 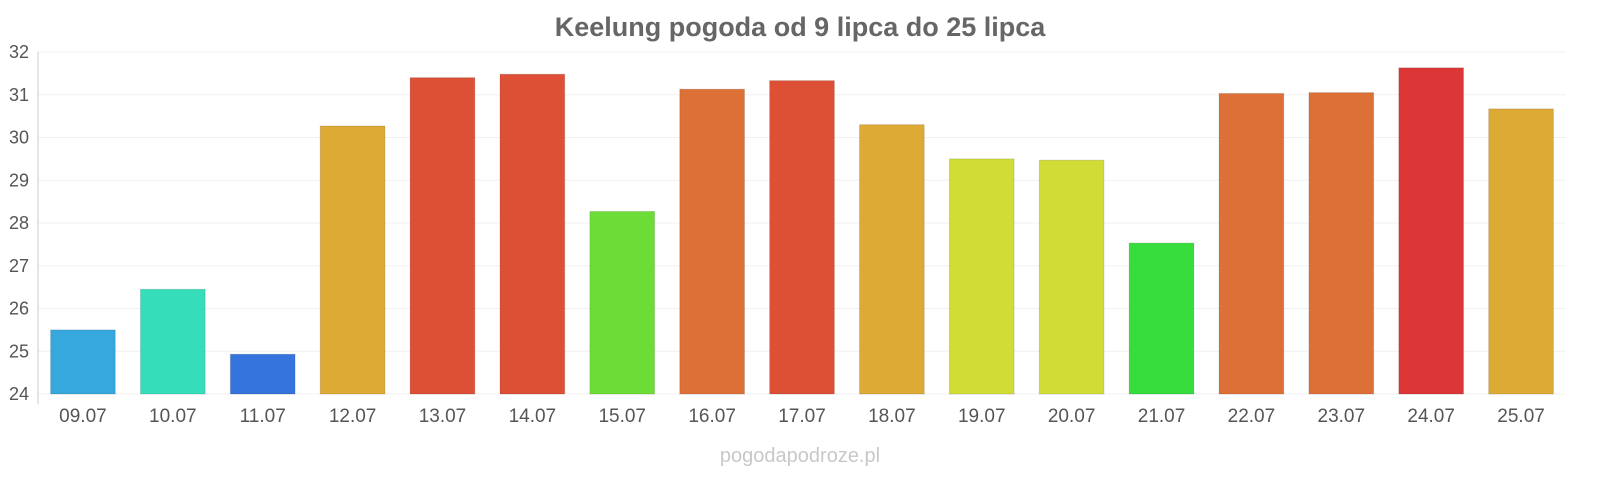 What do you see at coordinates (533, 416) in the screenshot?
I see `x-tick-label: 14.07` at bounding box center [533, 416].